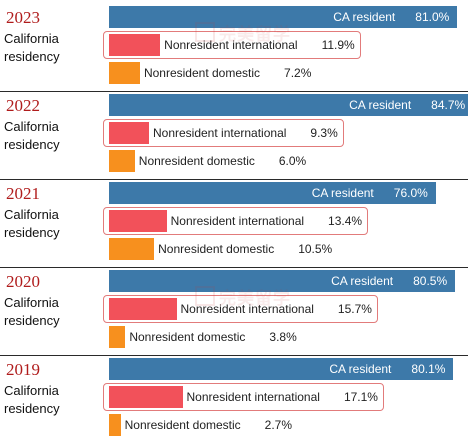 The width and height of the screenshot is (468, 446). Describe the element at coordinates (23, 105) in the screenshot. I see `year-label: 2022` at that location.